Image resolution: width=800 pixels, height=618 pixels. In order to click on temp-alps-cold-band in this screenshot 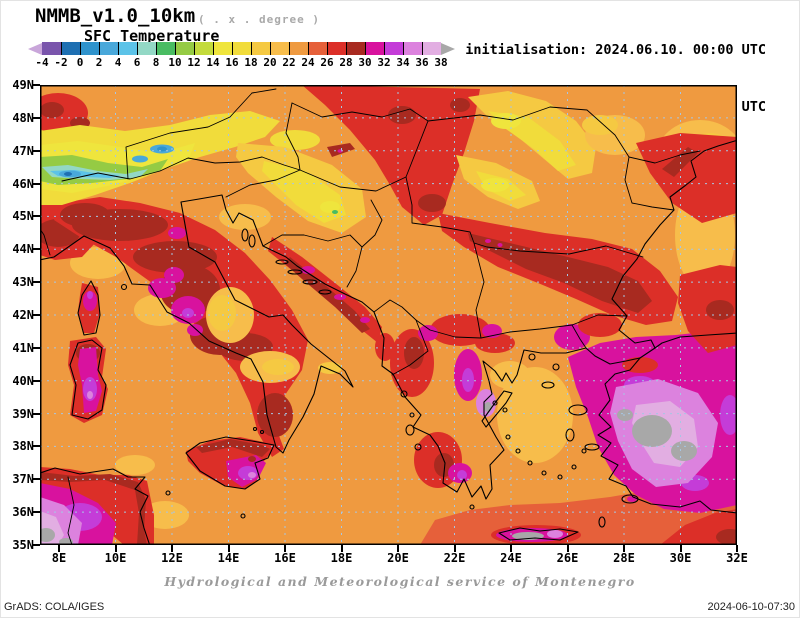, I will do `click(180, 158)`.